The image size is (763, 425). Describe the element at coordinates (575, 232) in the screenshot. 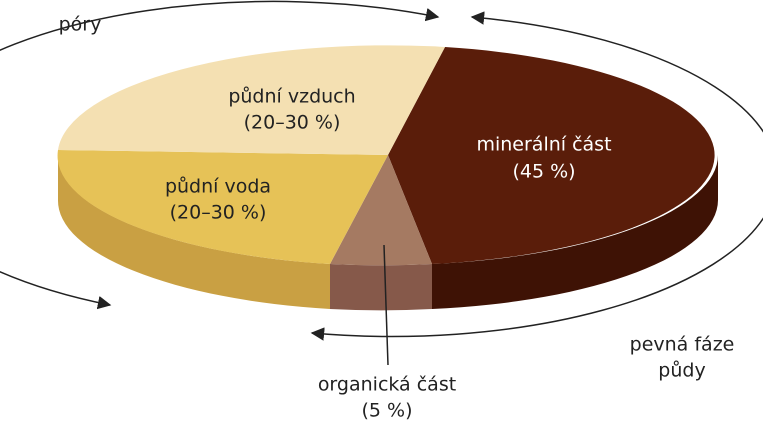

I see `mineral-side` at that location.